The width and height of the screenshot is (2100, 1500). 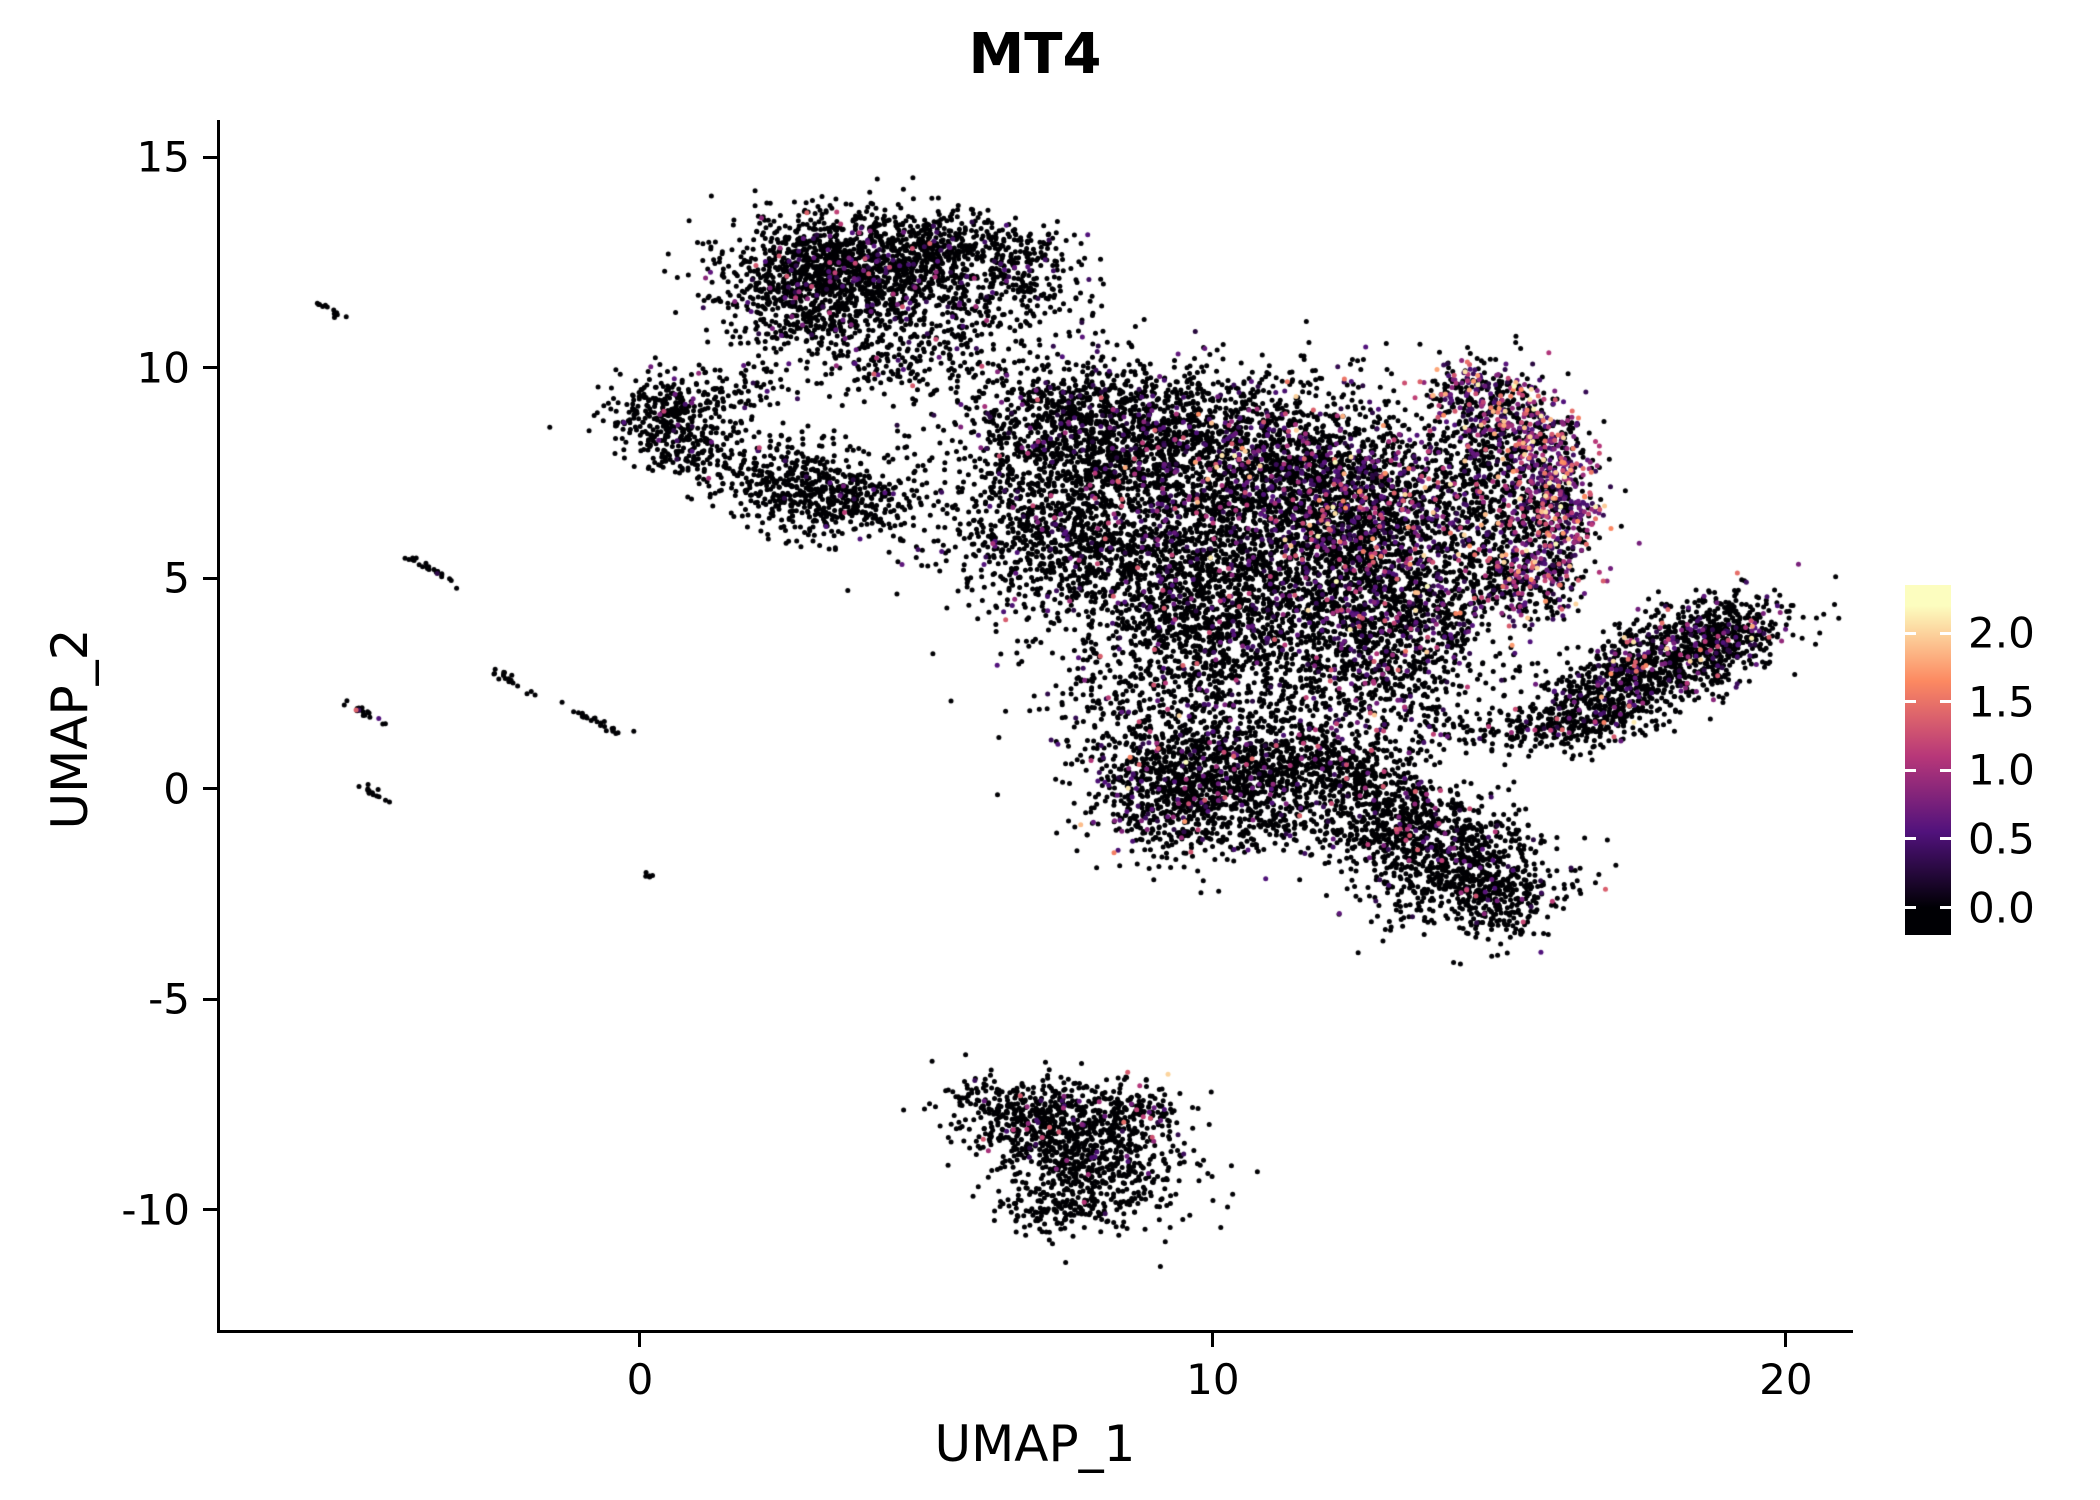 What do you see at coordinates (640, 1379) in the screenshot?
I see `x-tick-label: 0` at bounding box center [640, 1379].